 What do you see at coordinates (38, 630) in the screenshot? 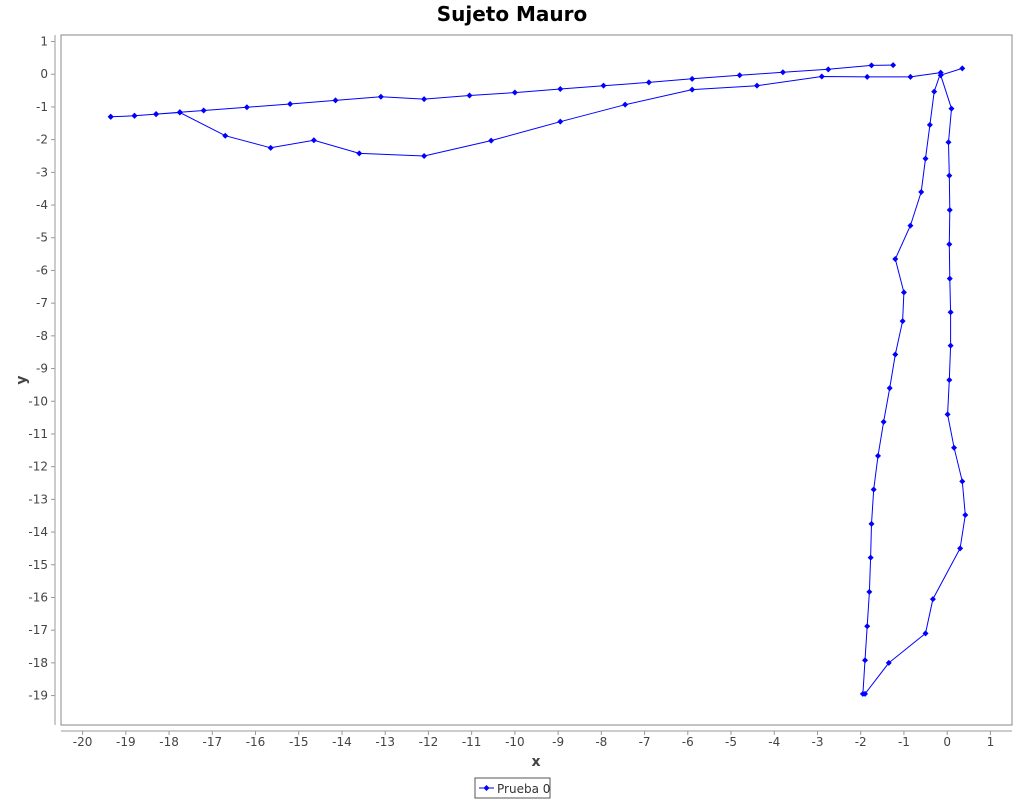
I see `y-tick-label: -17` at bounding box center [38, 630].